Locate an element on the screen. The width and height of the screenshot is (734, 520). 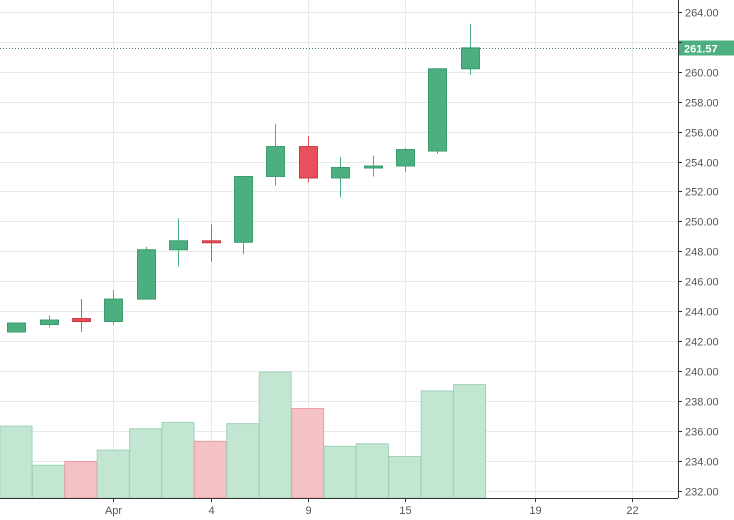
y-tick-label: 252.00 is located at coordinates (702, 193).